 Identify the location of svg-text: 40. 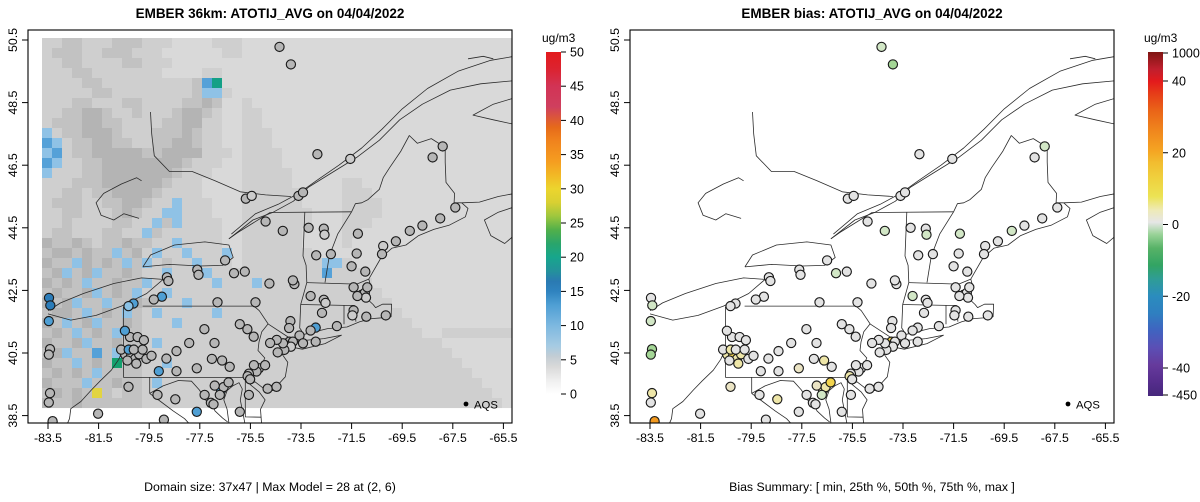
(1179, 82).